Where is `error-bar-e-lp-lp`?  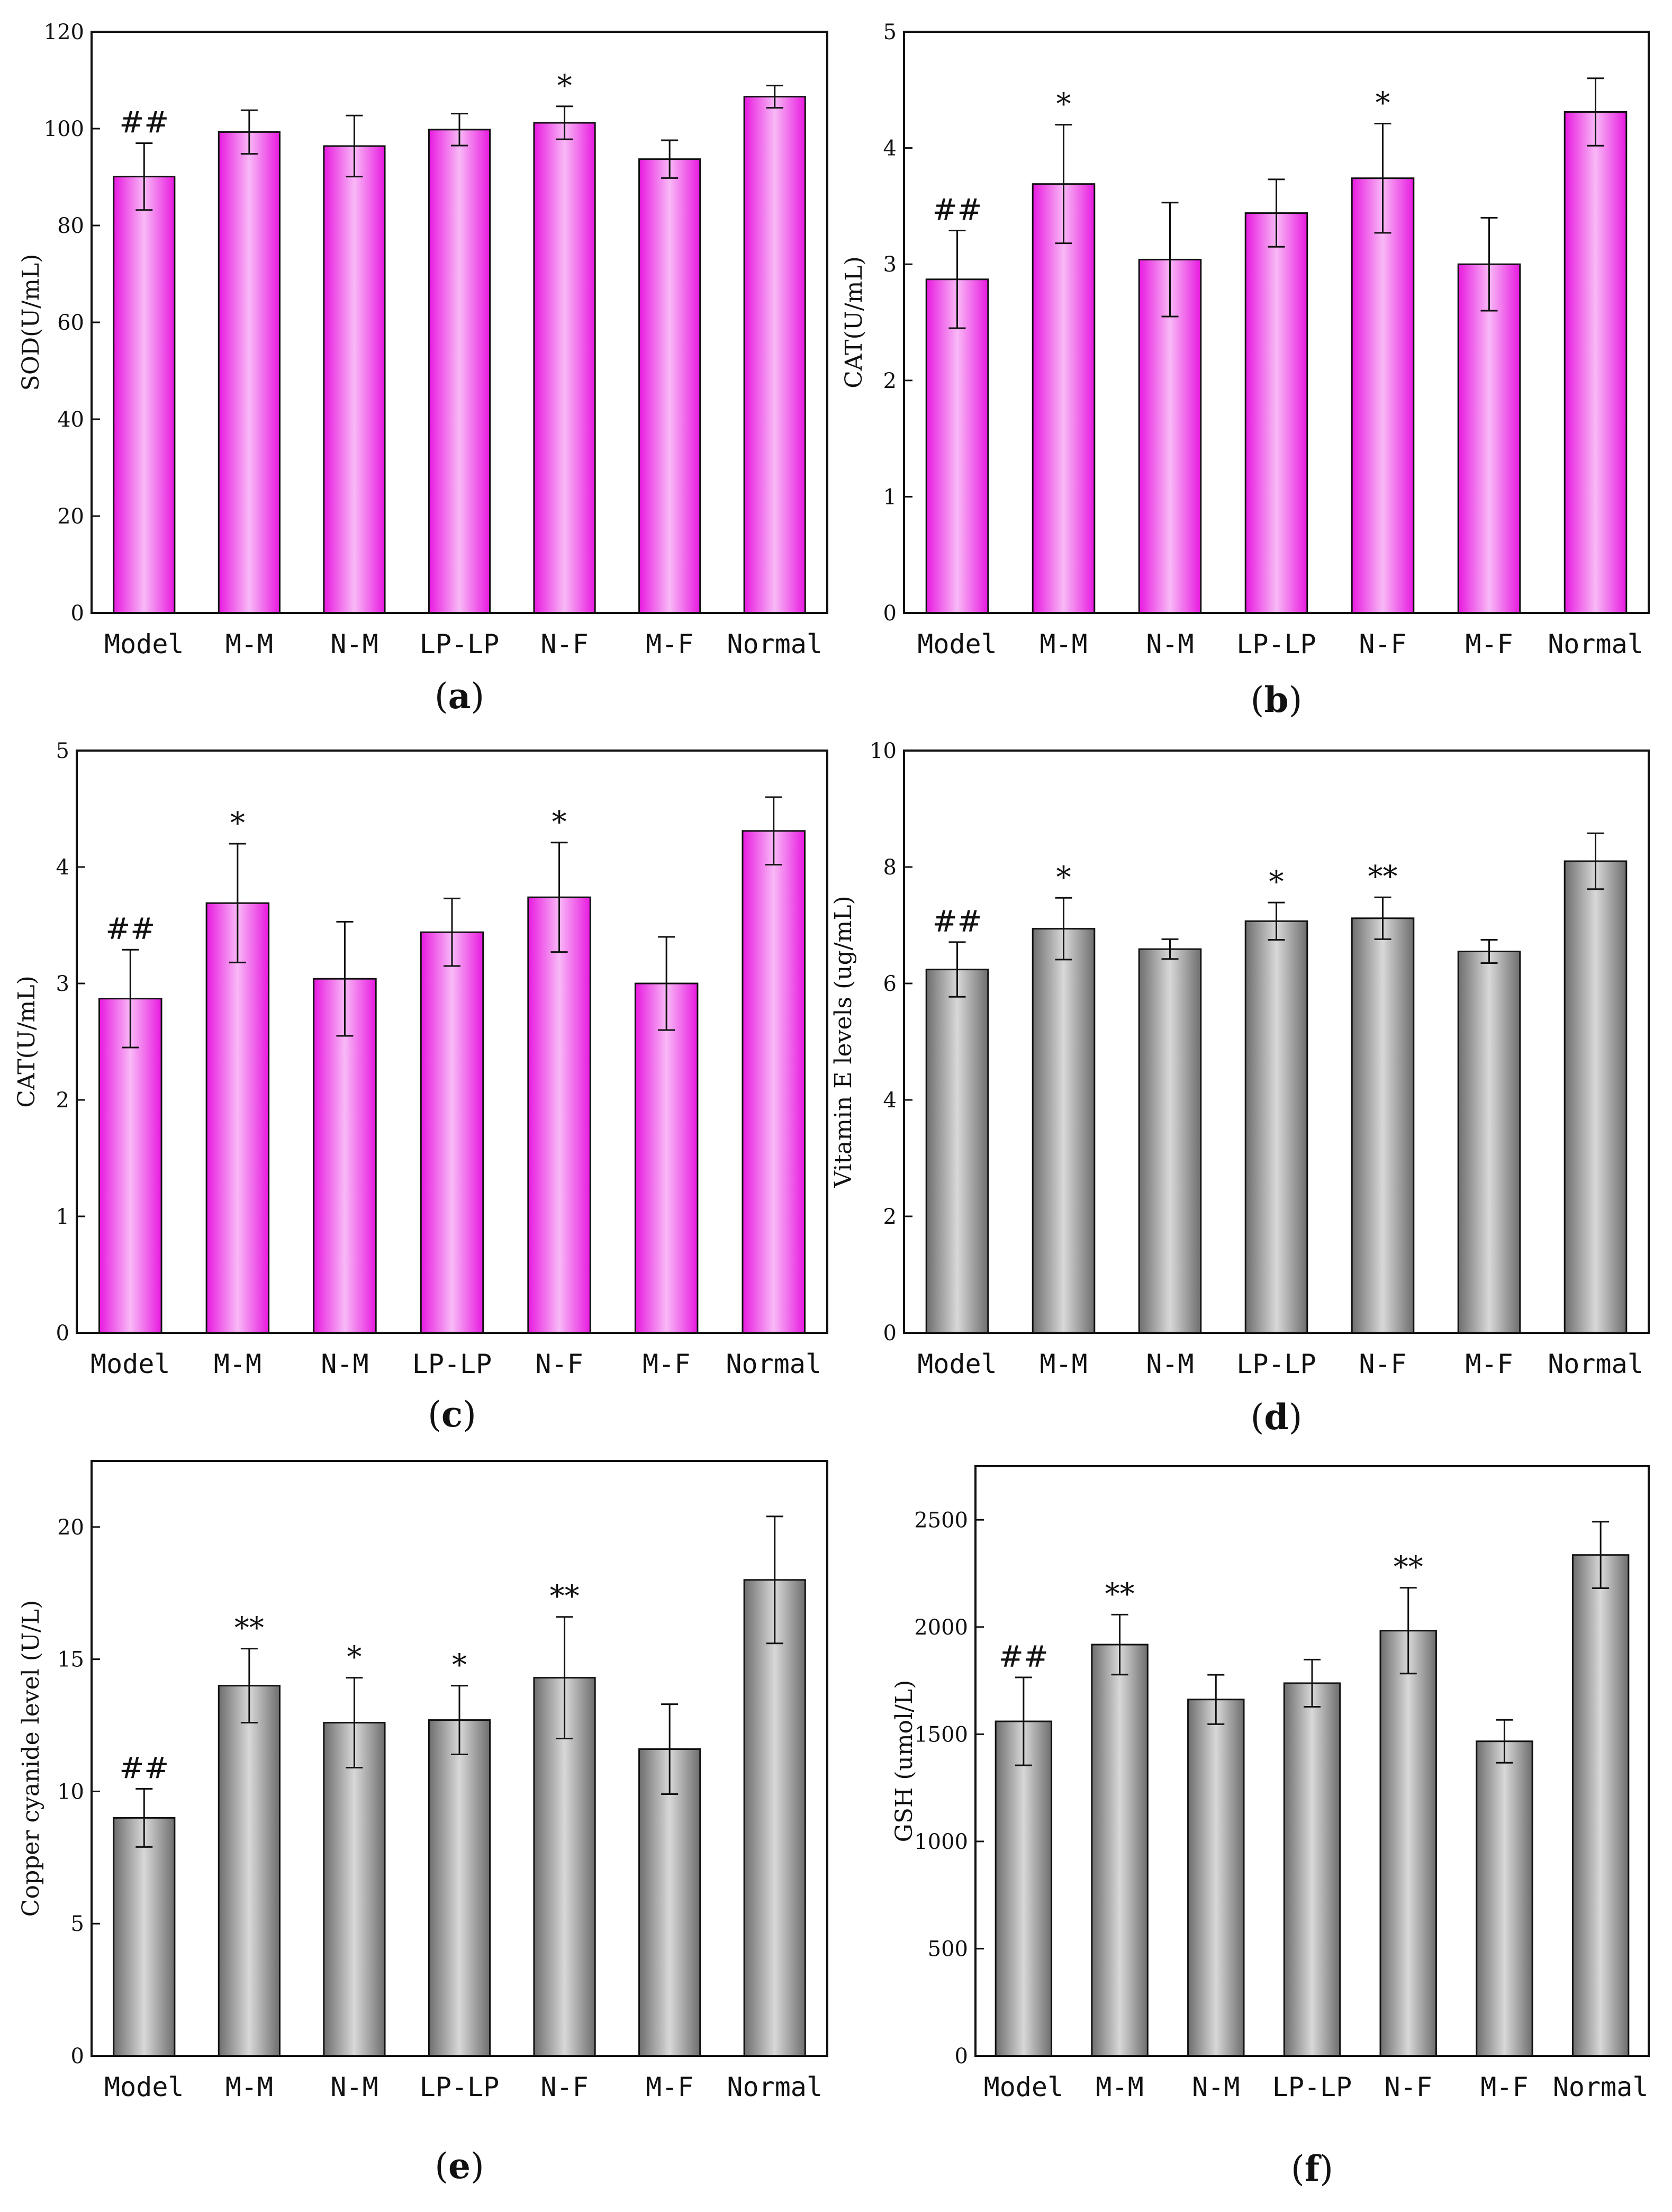
error-bar-e-lp-lp is located at coordinates (459, 1721).